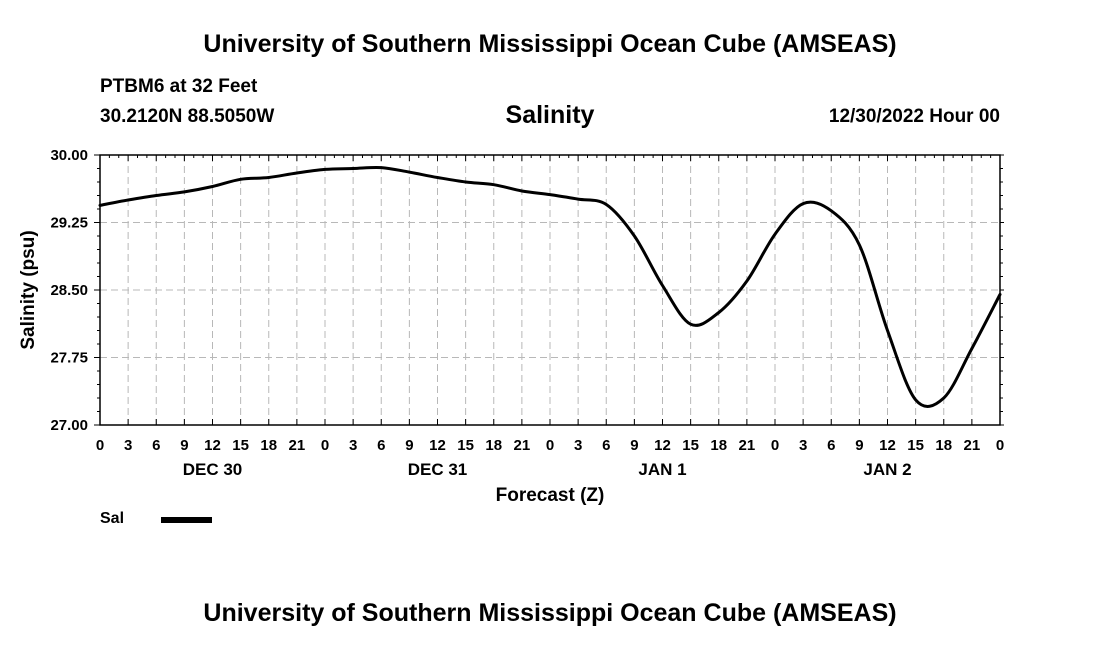 This screenshot has width=1100, height=650. What do you see at coordinates (213, 469) in the screenshot?
I see `x-day-label: DEC 30` at bounding box center [213, 469].